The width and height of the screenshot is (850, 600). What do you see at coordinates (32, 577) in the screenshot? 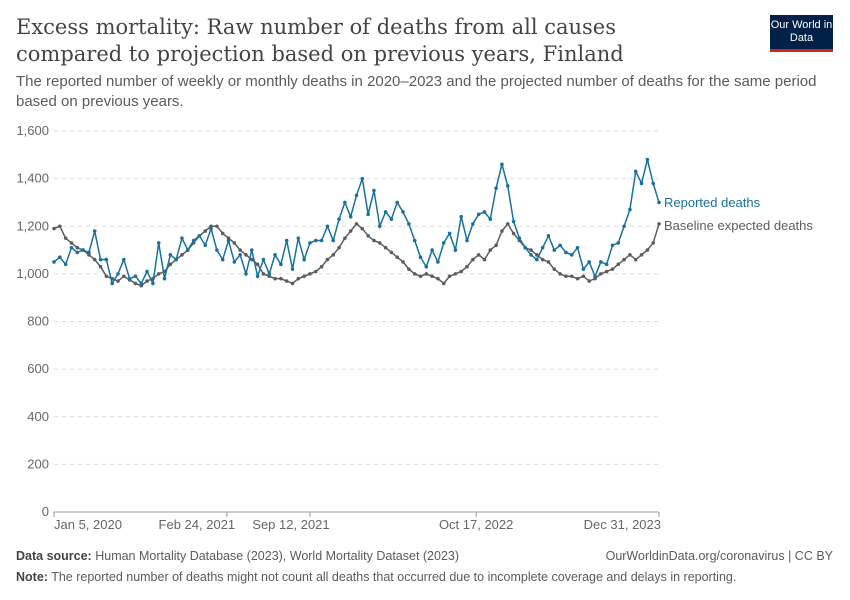
I see `note-label: Note:` at bounding box center [32, 577].